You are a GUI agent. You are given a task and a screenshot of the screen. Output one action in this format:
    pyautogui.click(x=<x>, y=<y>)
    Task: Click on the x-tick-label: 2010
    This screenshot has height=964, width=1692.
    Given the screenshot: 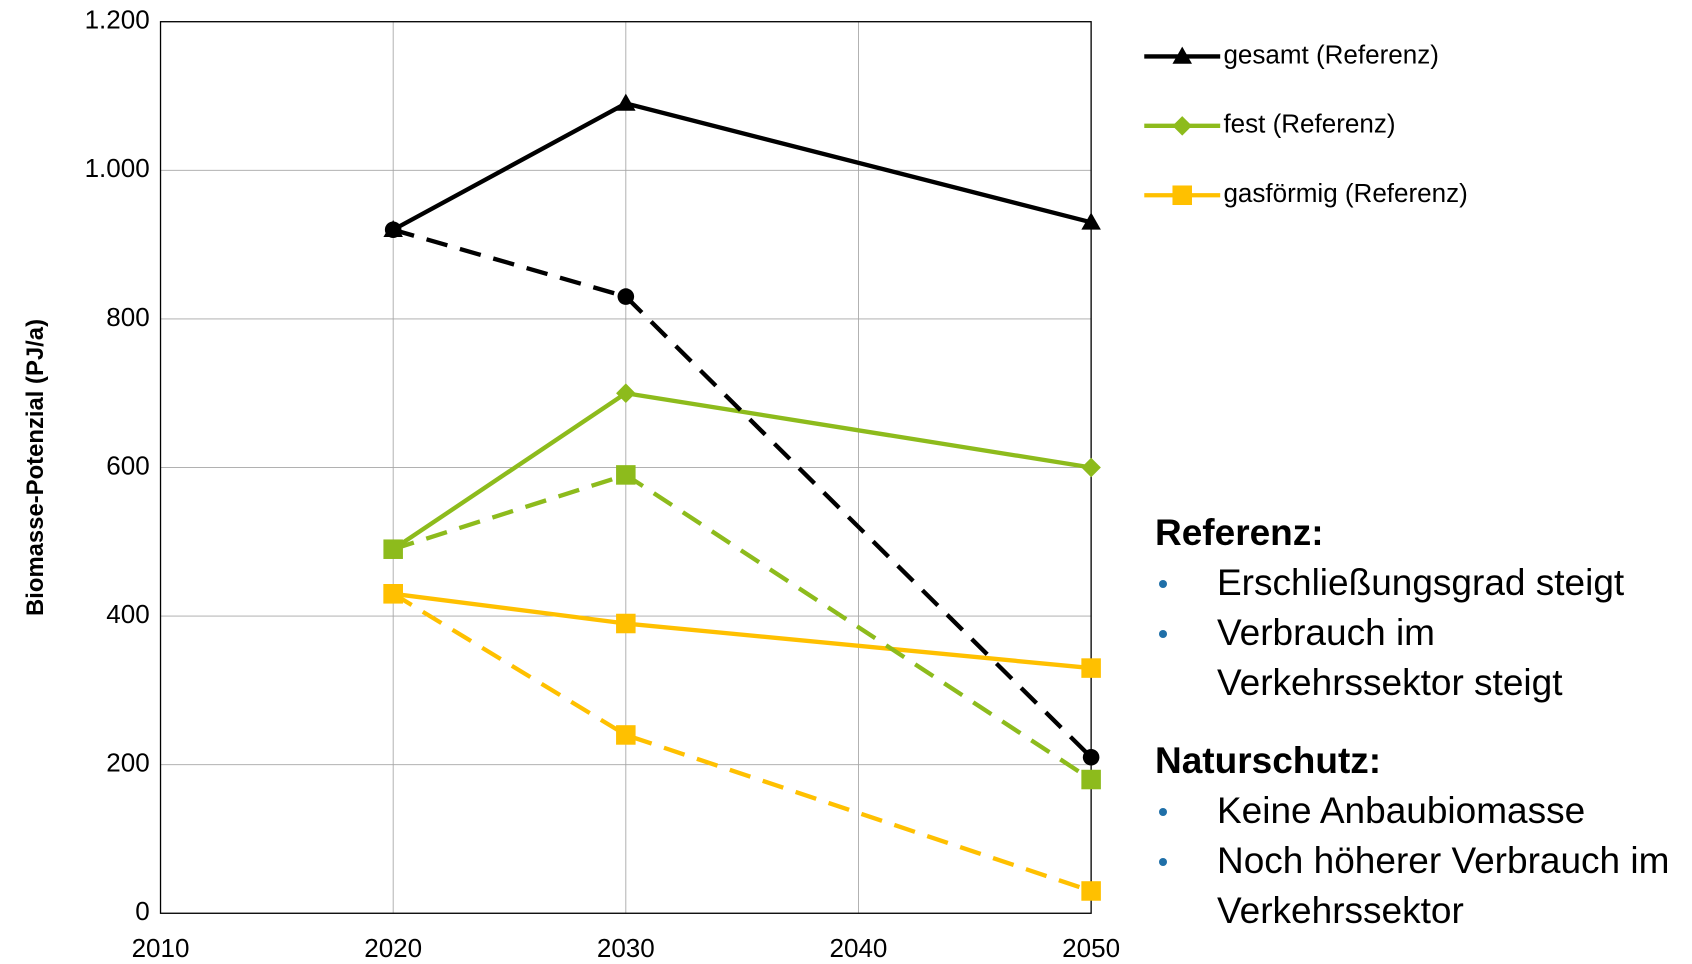 What is the action you would take?
    pyautogui.click(x=161, y=947)
    